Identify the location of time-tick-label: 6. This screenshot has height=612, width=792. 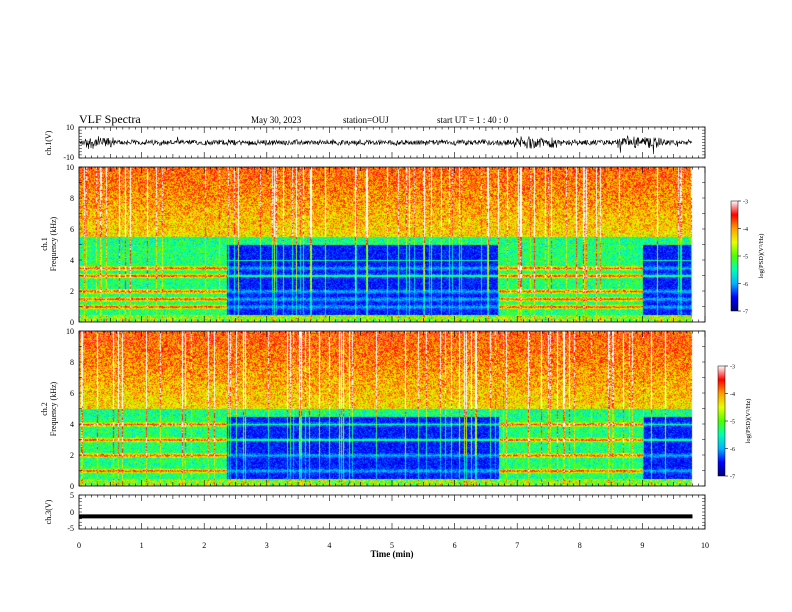
(455, 545).